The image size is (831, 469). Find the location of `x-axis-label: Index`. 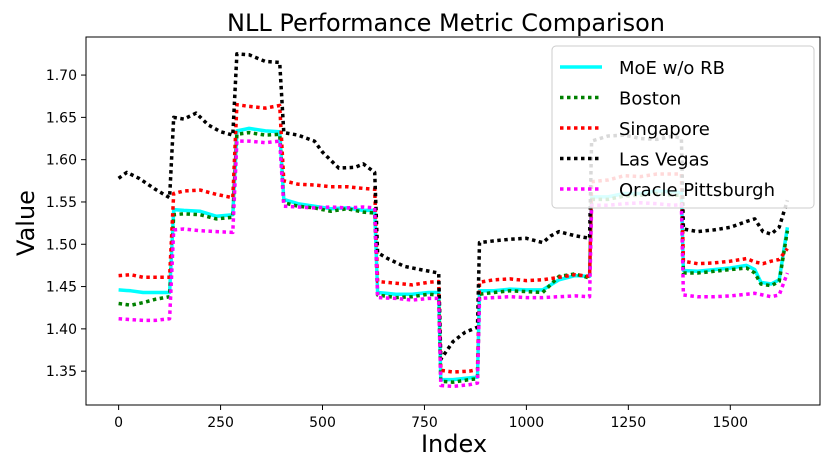

x-axis-label: Index is located at coordinates (454, 444).